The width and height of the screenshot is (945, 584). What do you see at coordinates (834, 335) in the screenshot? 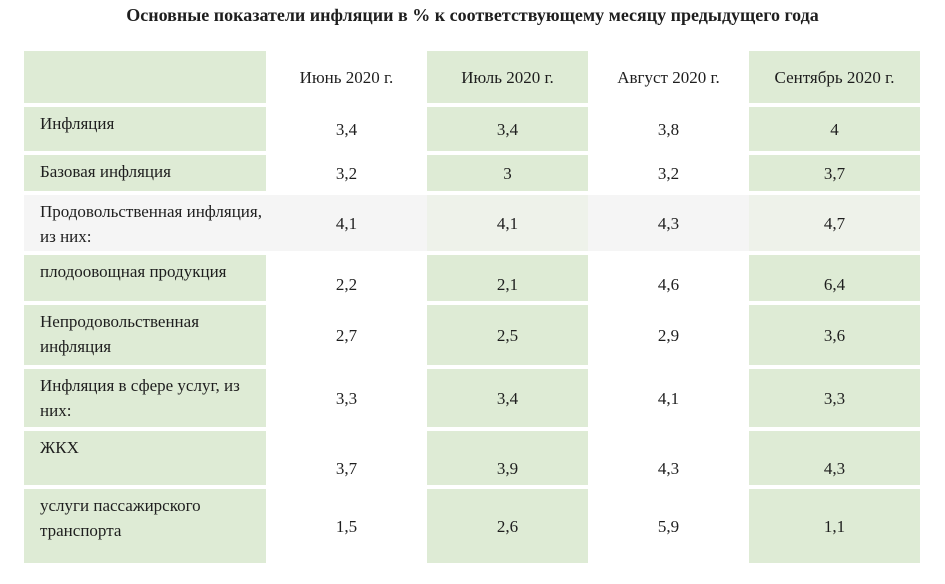
I see `table-cell: 3,6` at bounding box center [834, 335].